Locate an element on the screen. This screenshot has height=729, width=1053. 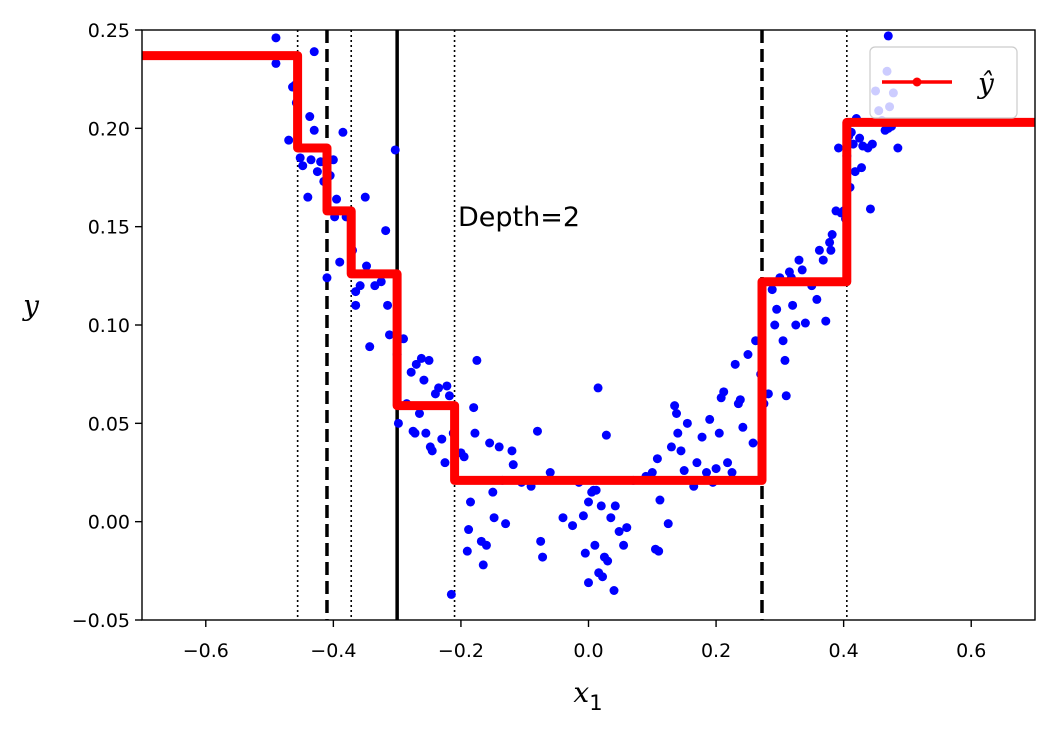
x-tick-label-3: 0.0 is located at coordinates (588, 651).